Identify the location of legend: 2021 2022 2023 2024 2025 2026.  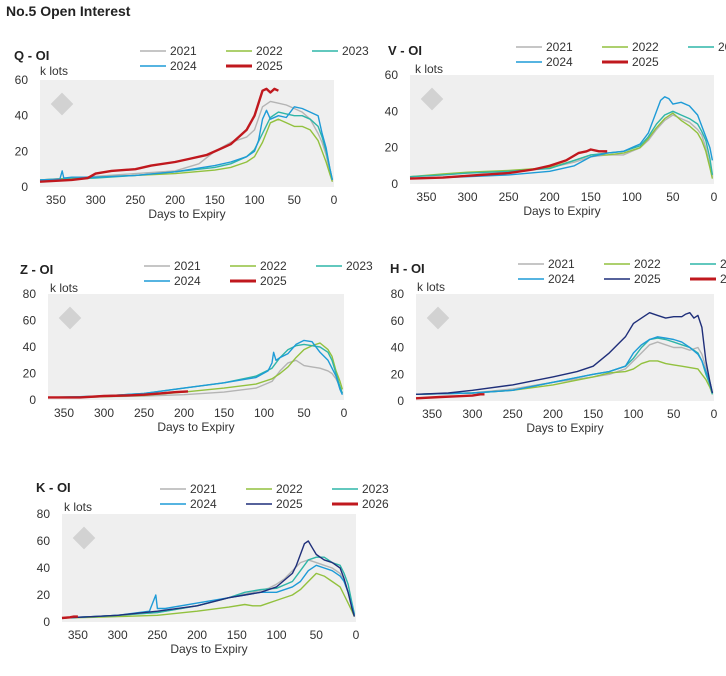
(274, 496).